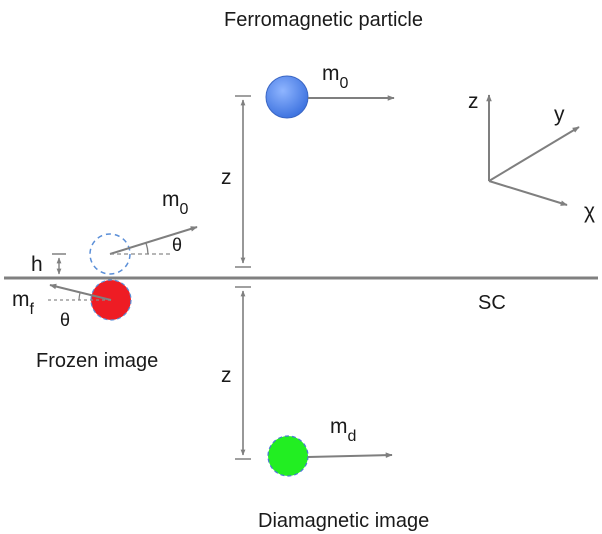 Image resolution: width=602 pixels, height=534 pixels. Describe the element at coordinates (147, 248) in the screenshot. I see `theta-upper-arc` at that location.